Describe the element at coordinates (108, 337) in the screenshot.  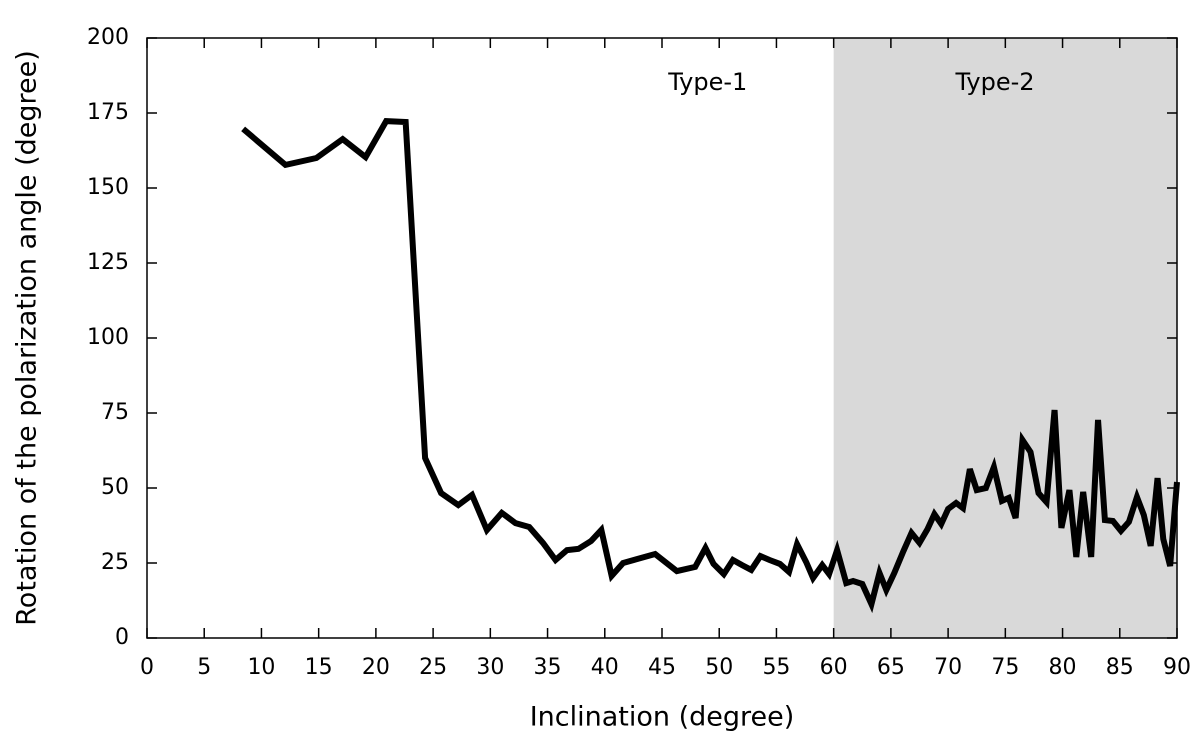
I see `y-tick-label: 100` at that location.